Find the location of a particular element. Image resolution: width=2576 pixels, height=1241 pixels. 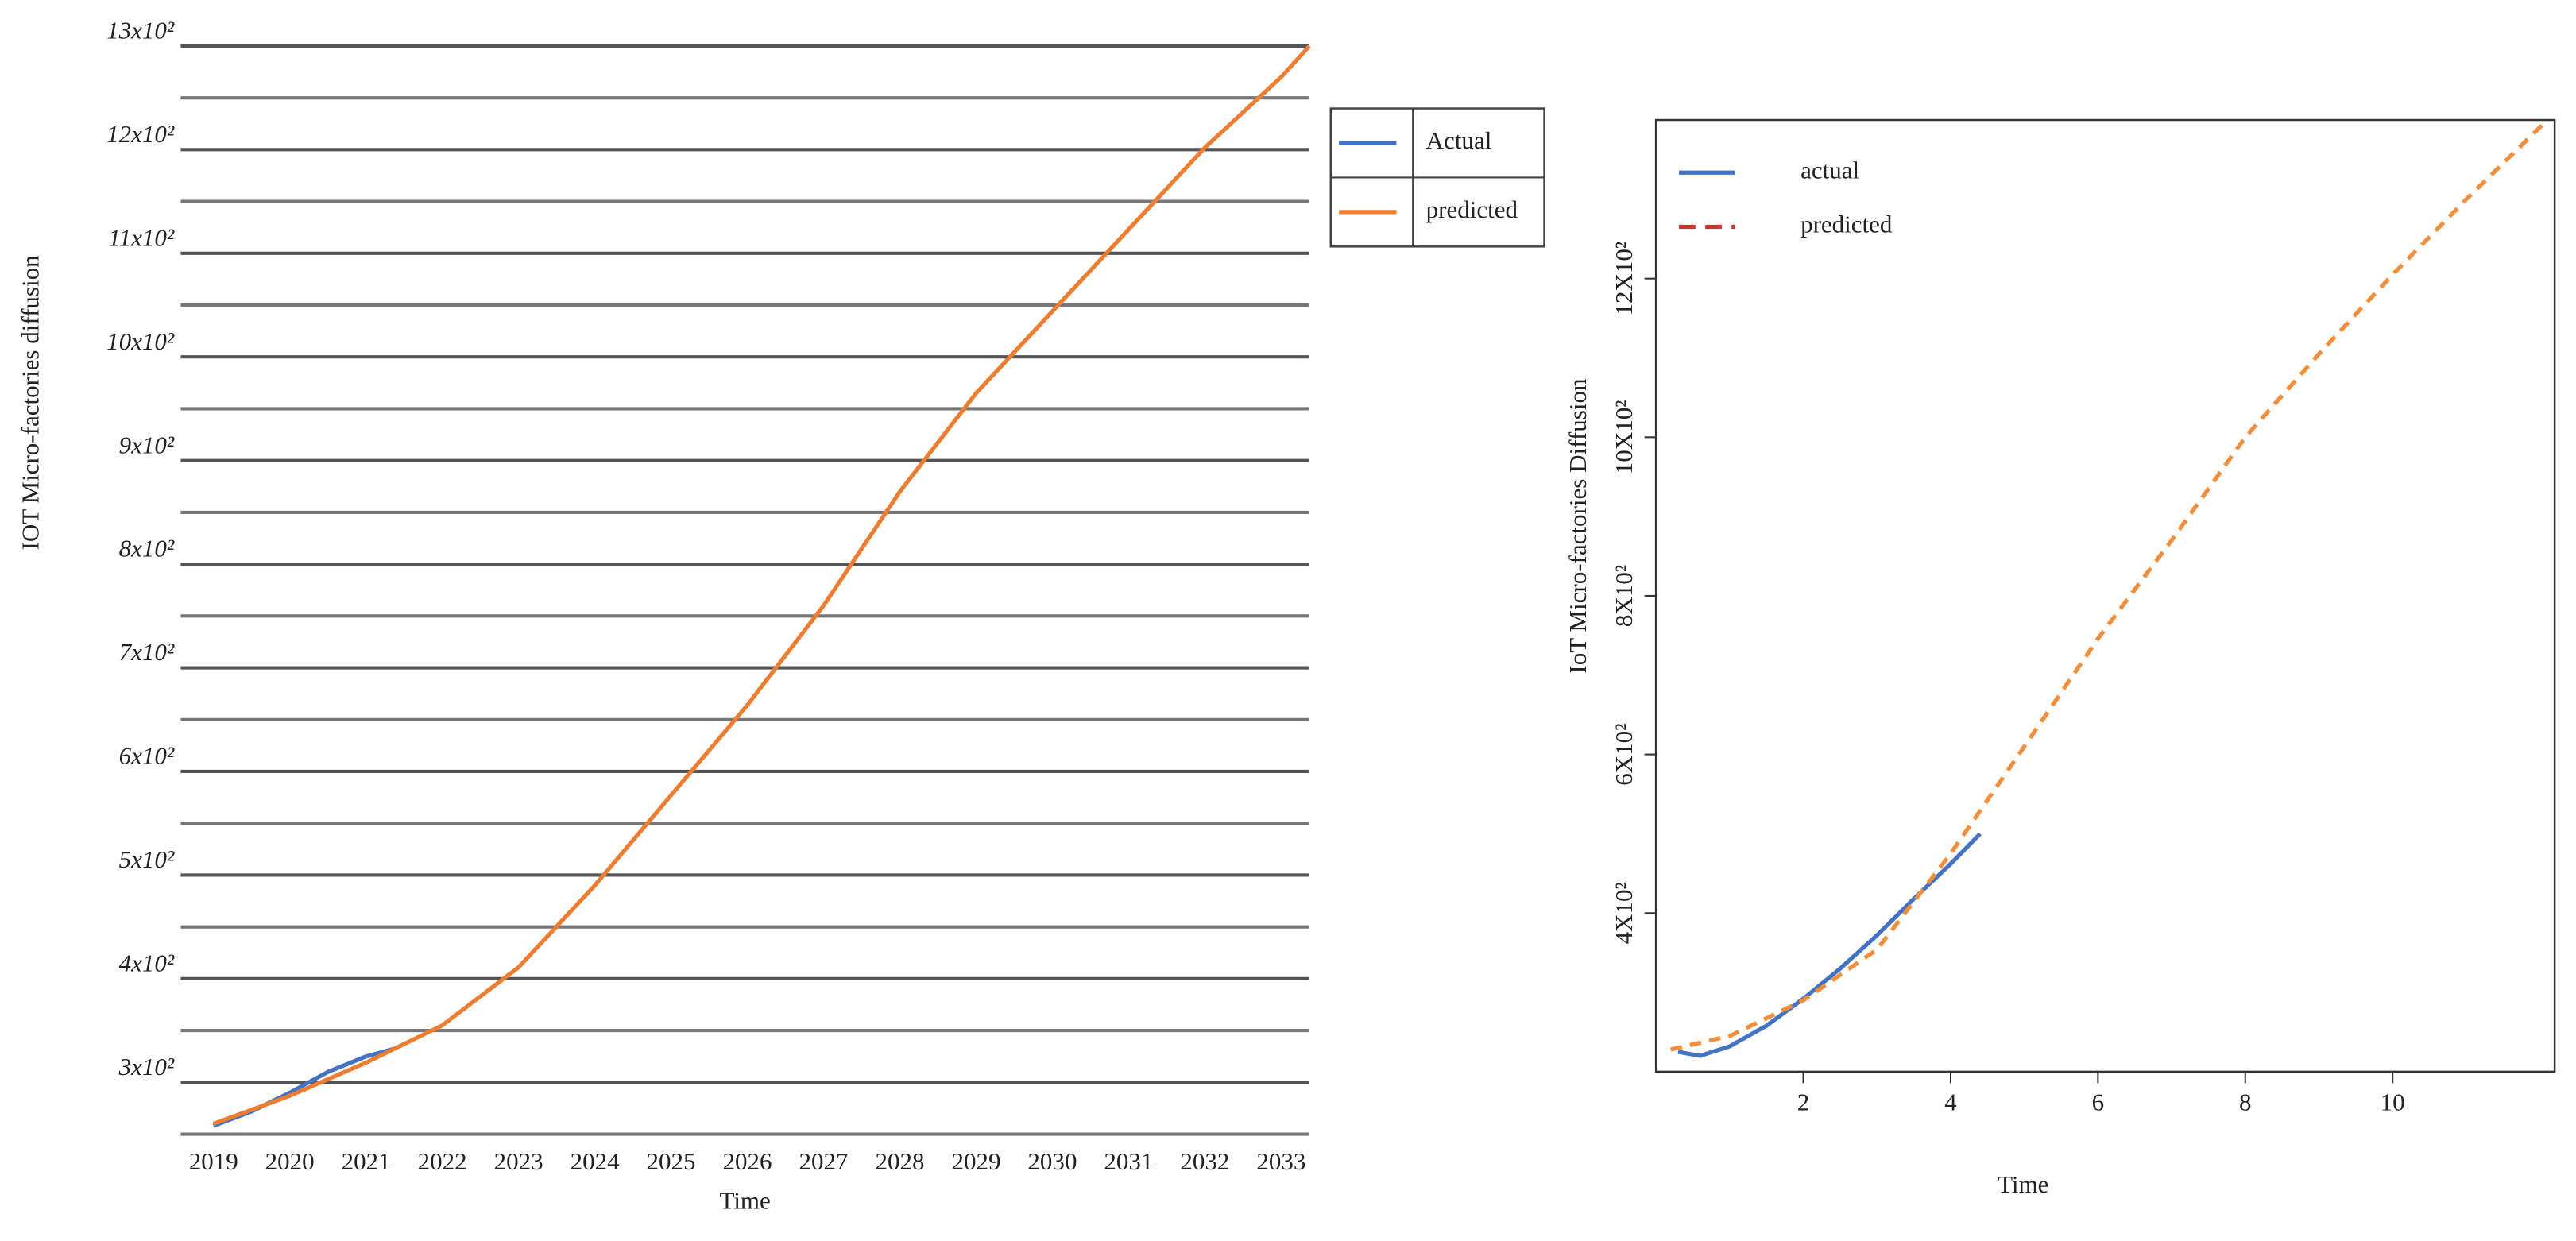

x-tick-label: 8 is located at coordinates (2245, 1101).